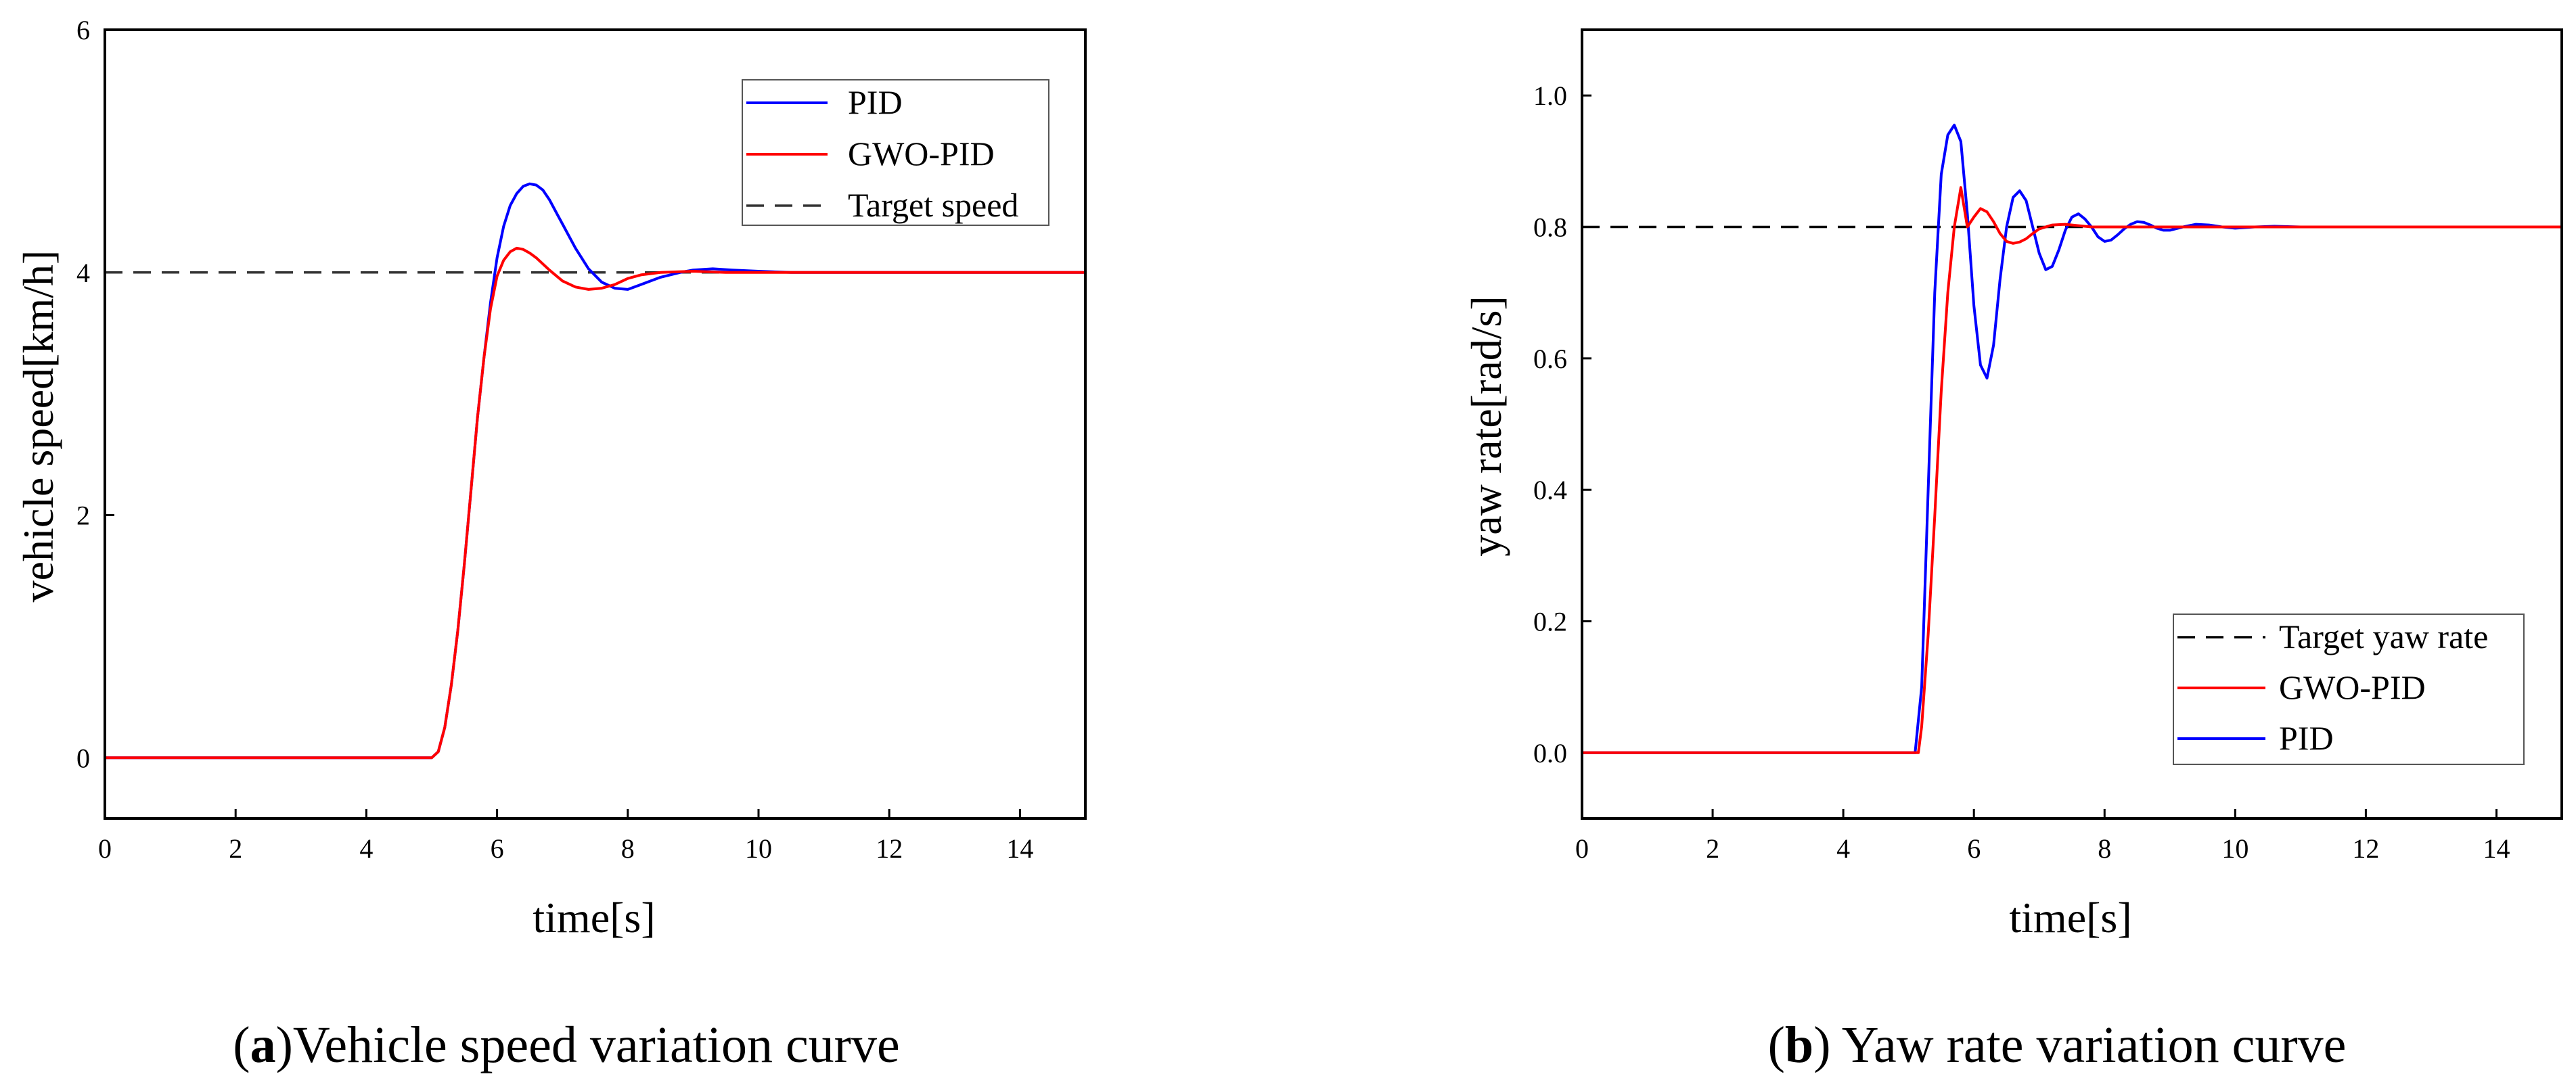 This screenshot has height=1087, width=2576. Describe the element at coordinates (1821, 1045) in the screenshot. I see `caption-b-suffix: )` at that location.